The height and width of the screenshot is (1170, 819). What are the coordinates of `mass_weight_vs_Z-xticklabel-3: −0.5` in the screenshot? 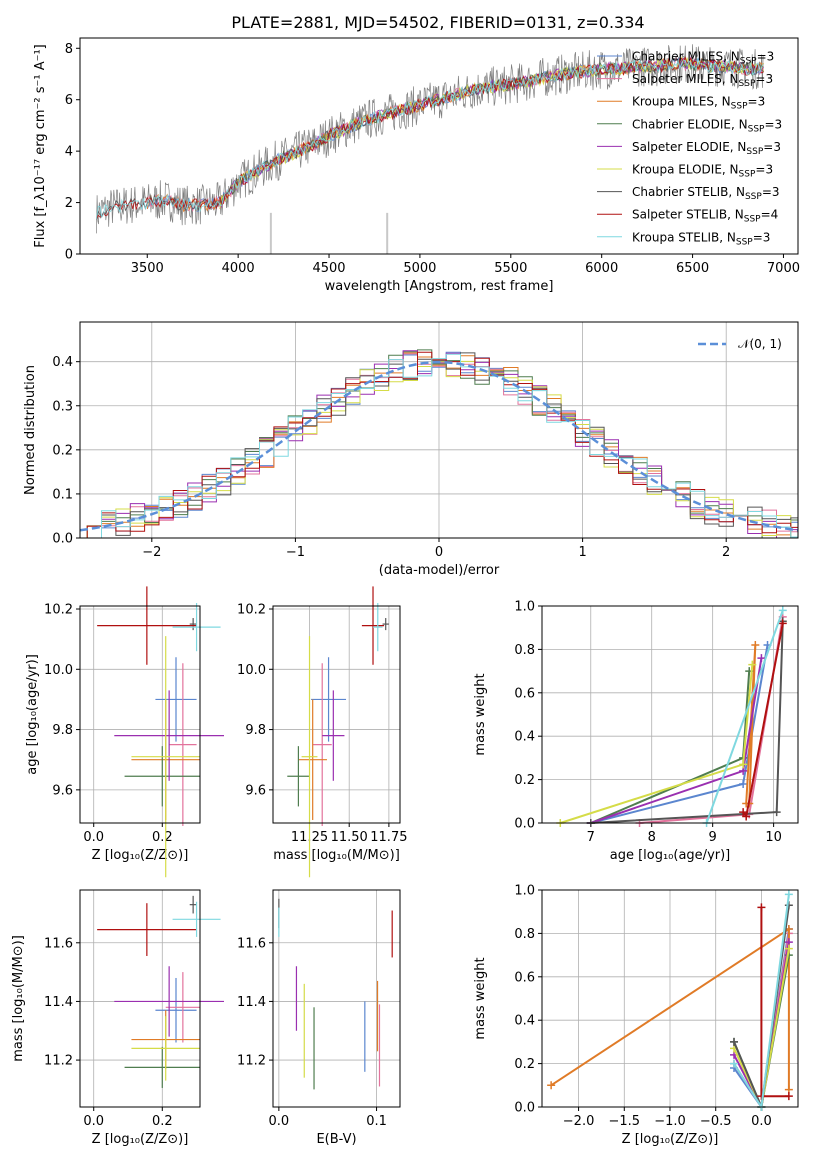 It's located at (716, 1121).